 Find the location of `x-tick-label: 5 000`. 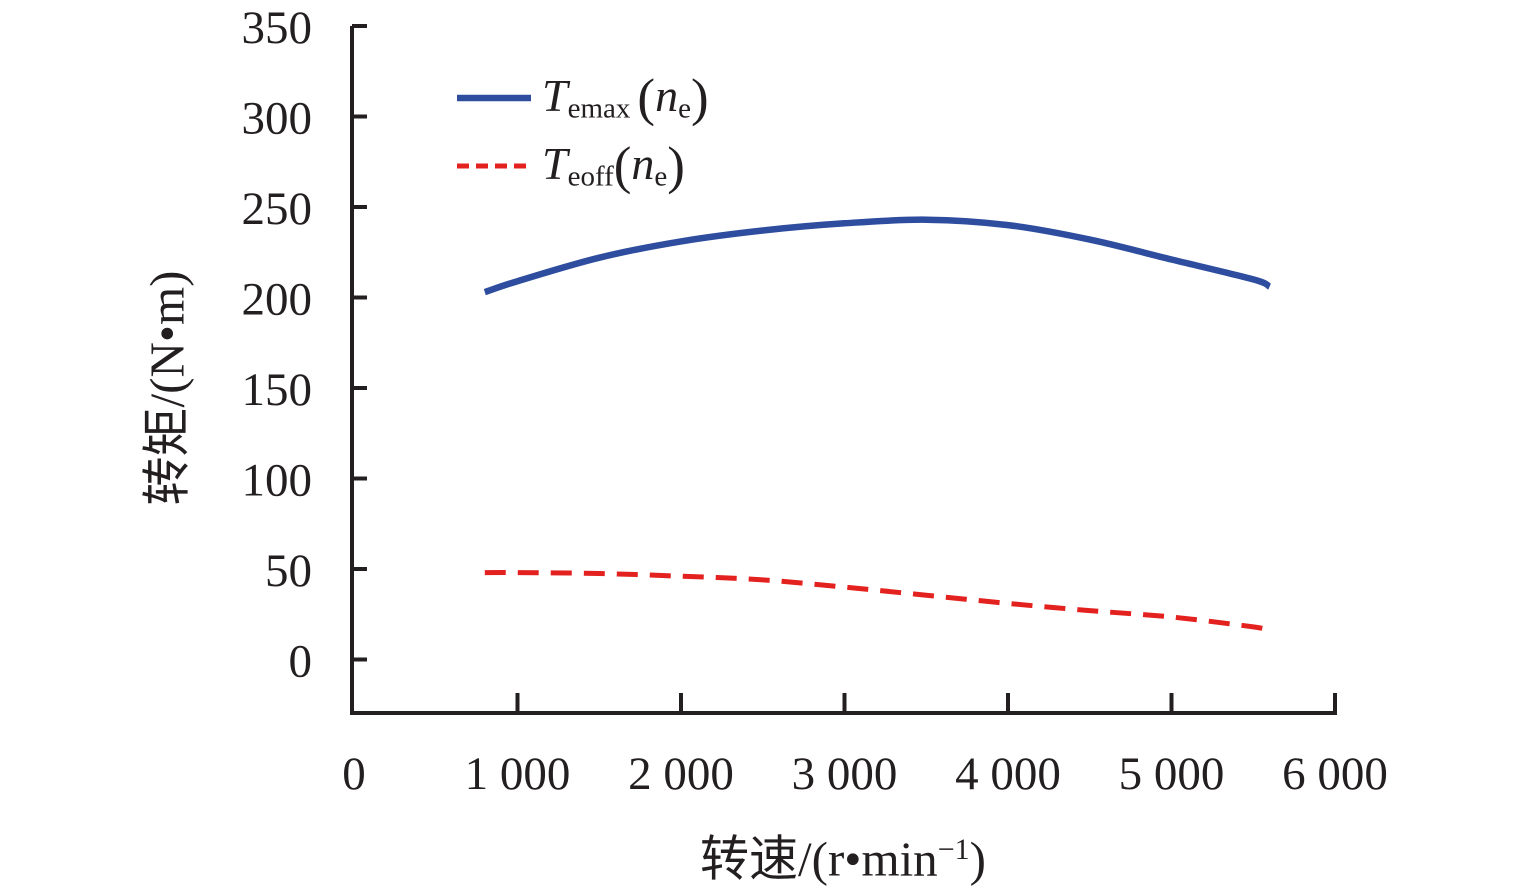

x-tick-label: 5 000 is located at coordinates (1172, 774).